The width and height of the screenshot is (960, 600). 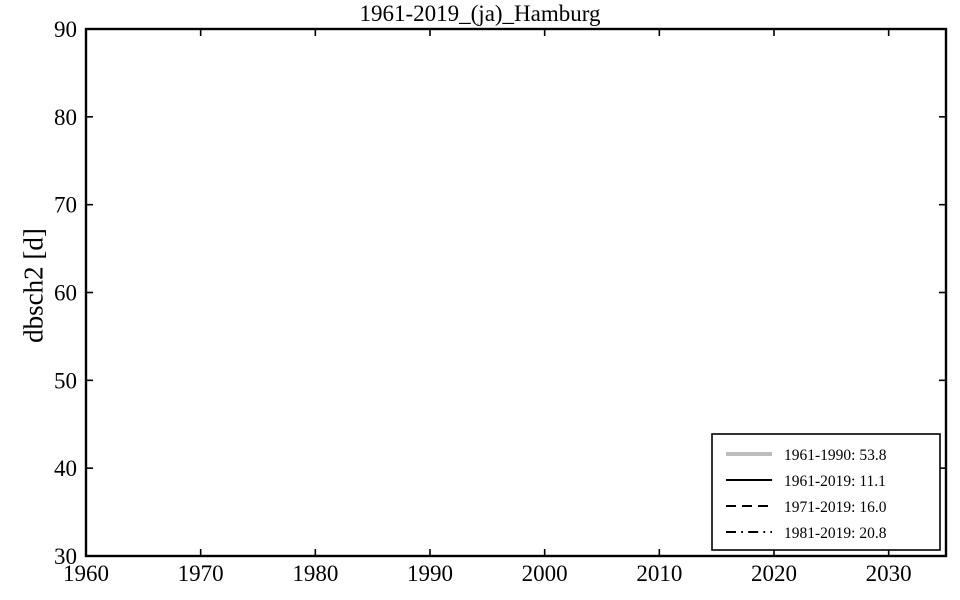 I want to click on x-tick-label: 2010, so click(x=659, y=573).